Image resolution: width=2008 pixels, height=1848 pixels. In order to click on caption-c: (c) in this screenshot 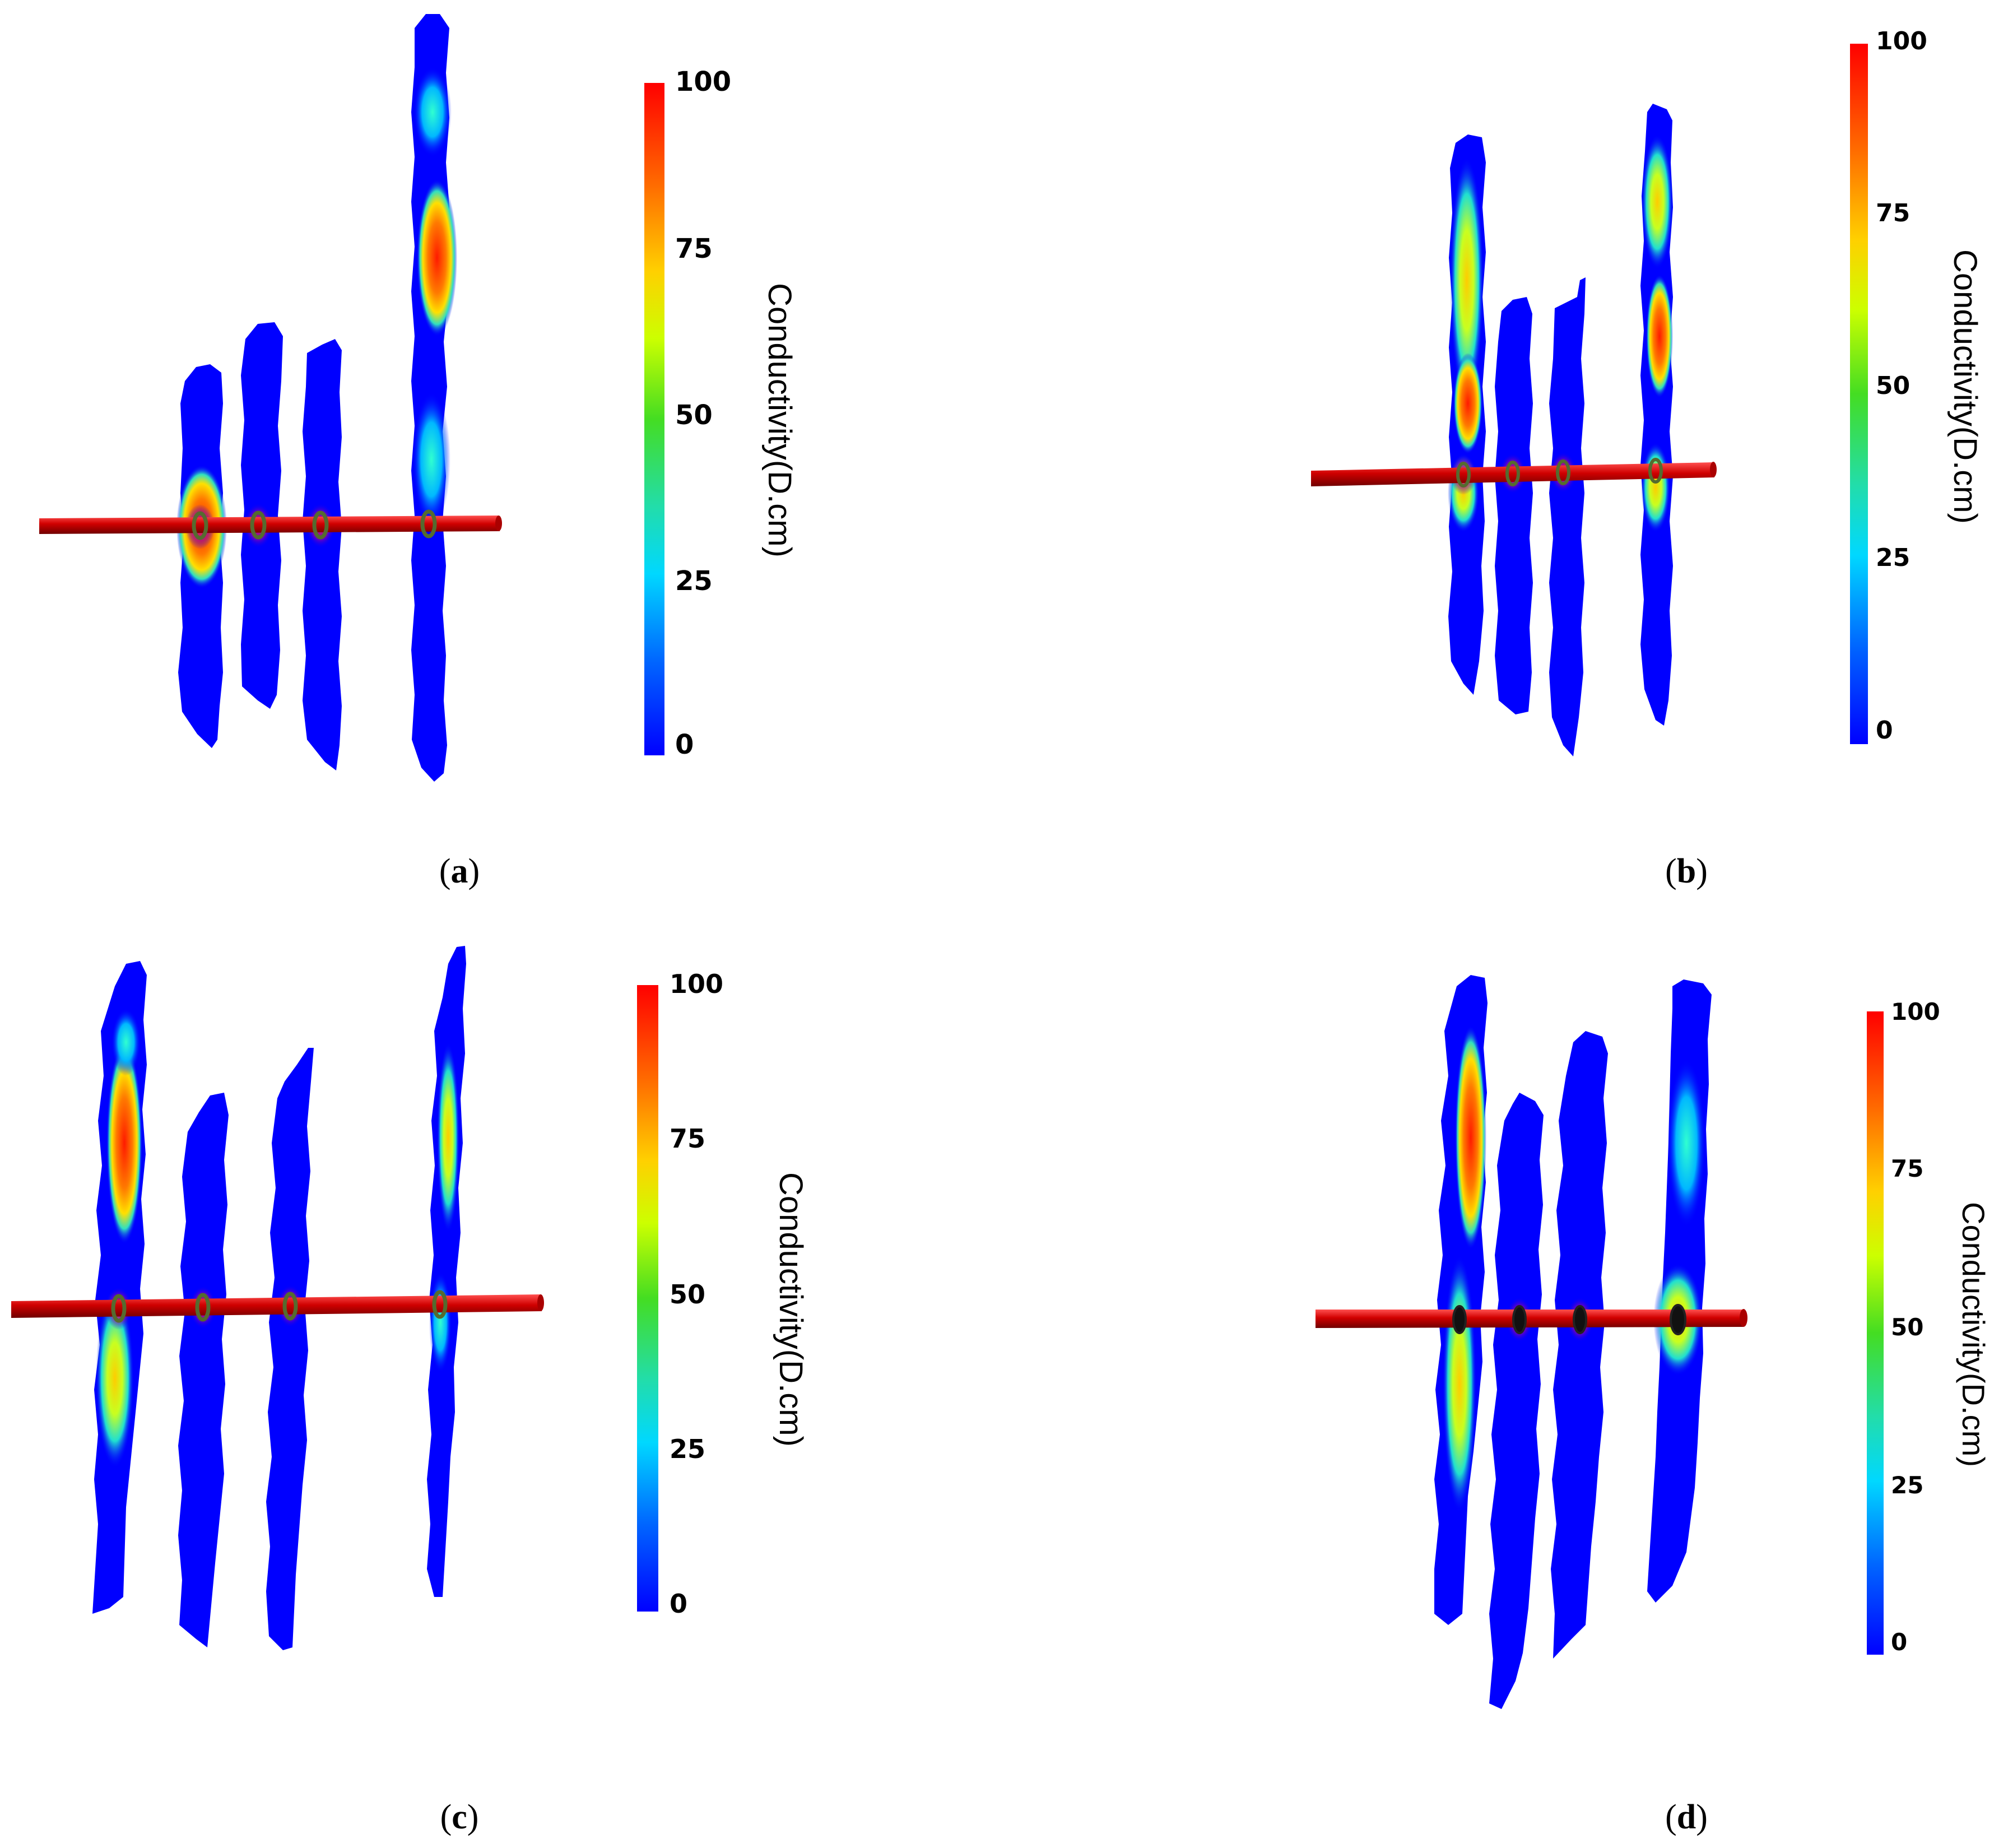, I will do `click(459, 1817)`.